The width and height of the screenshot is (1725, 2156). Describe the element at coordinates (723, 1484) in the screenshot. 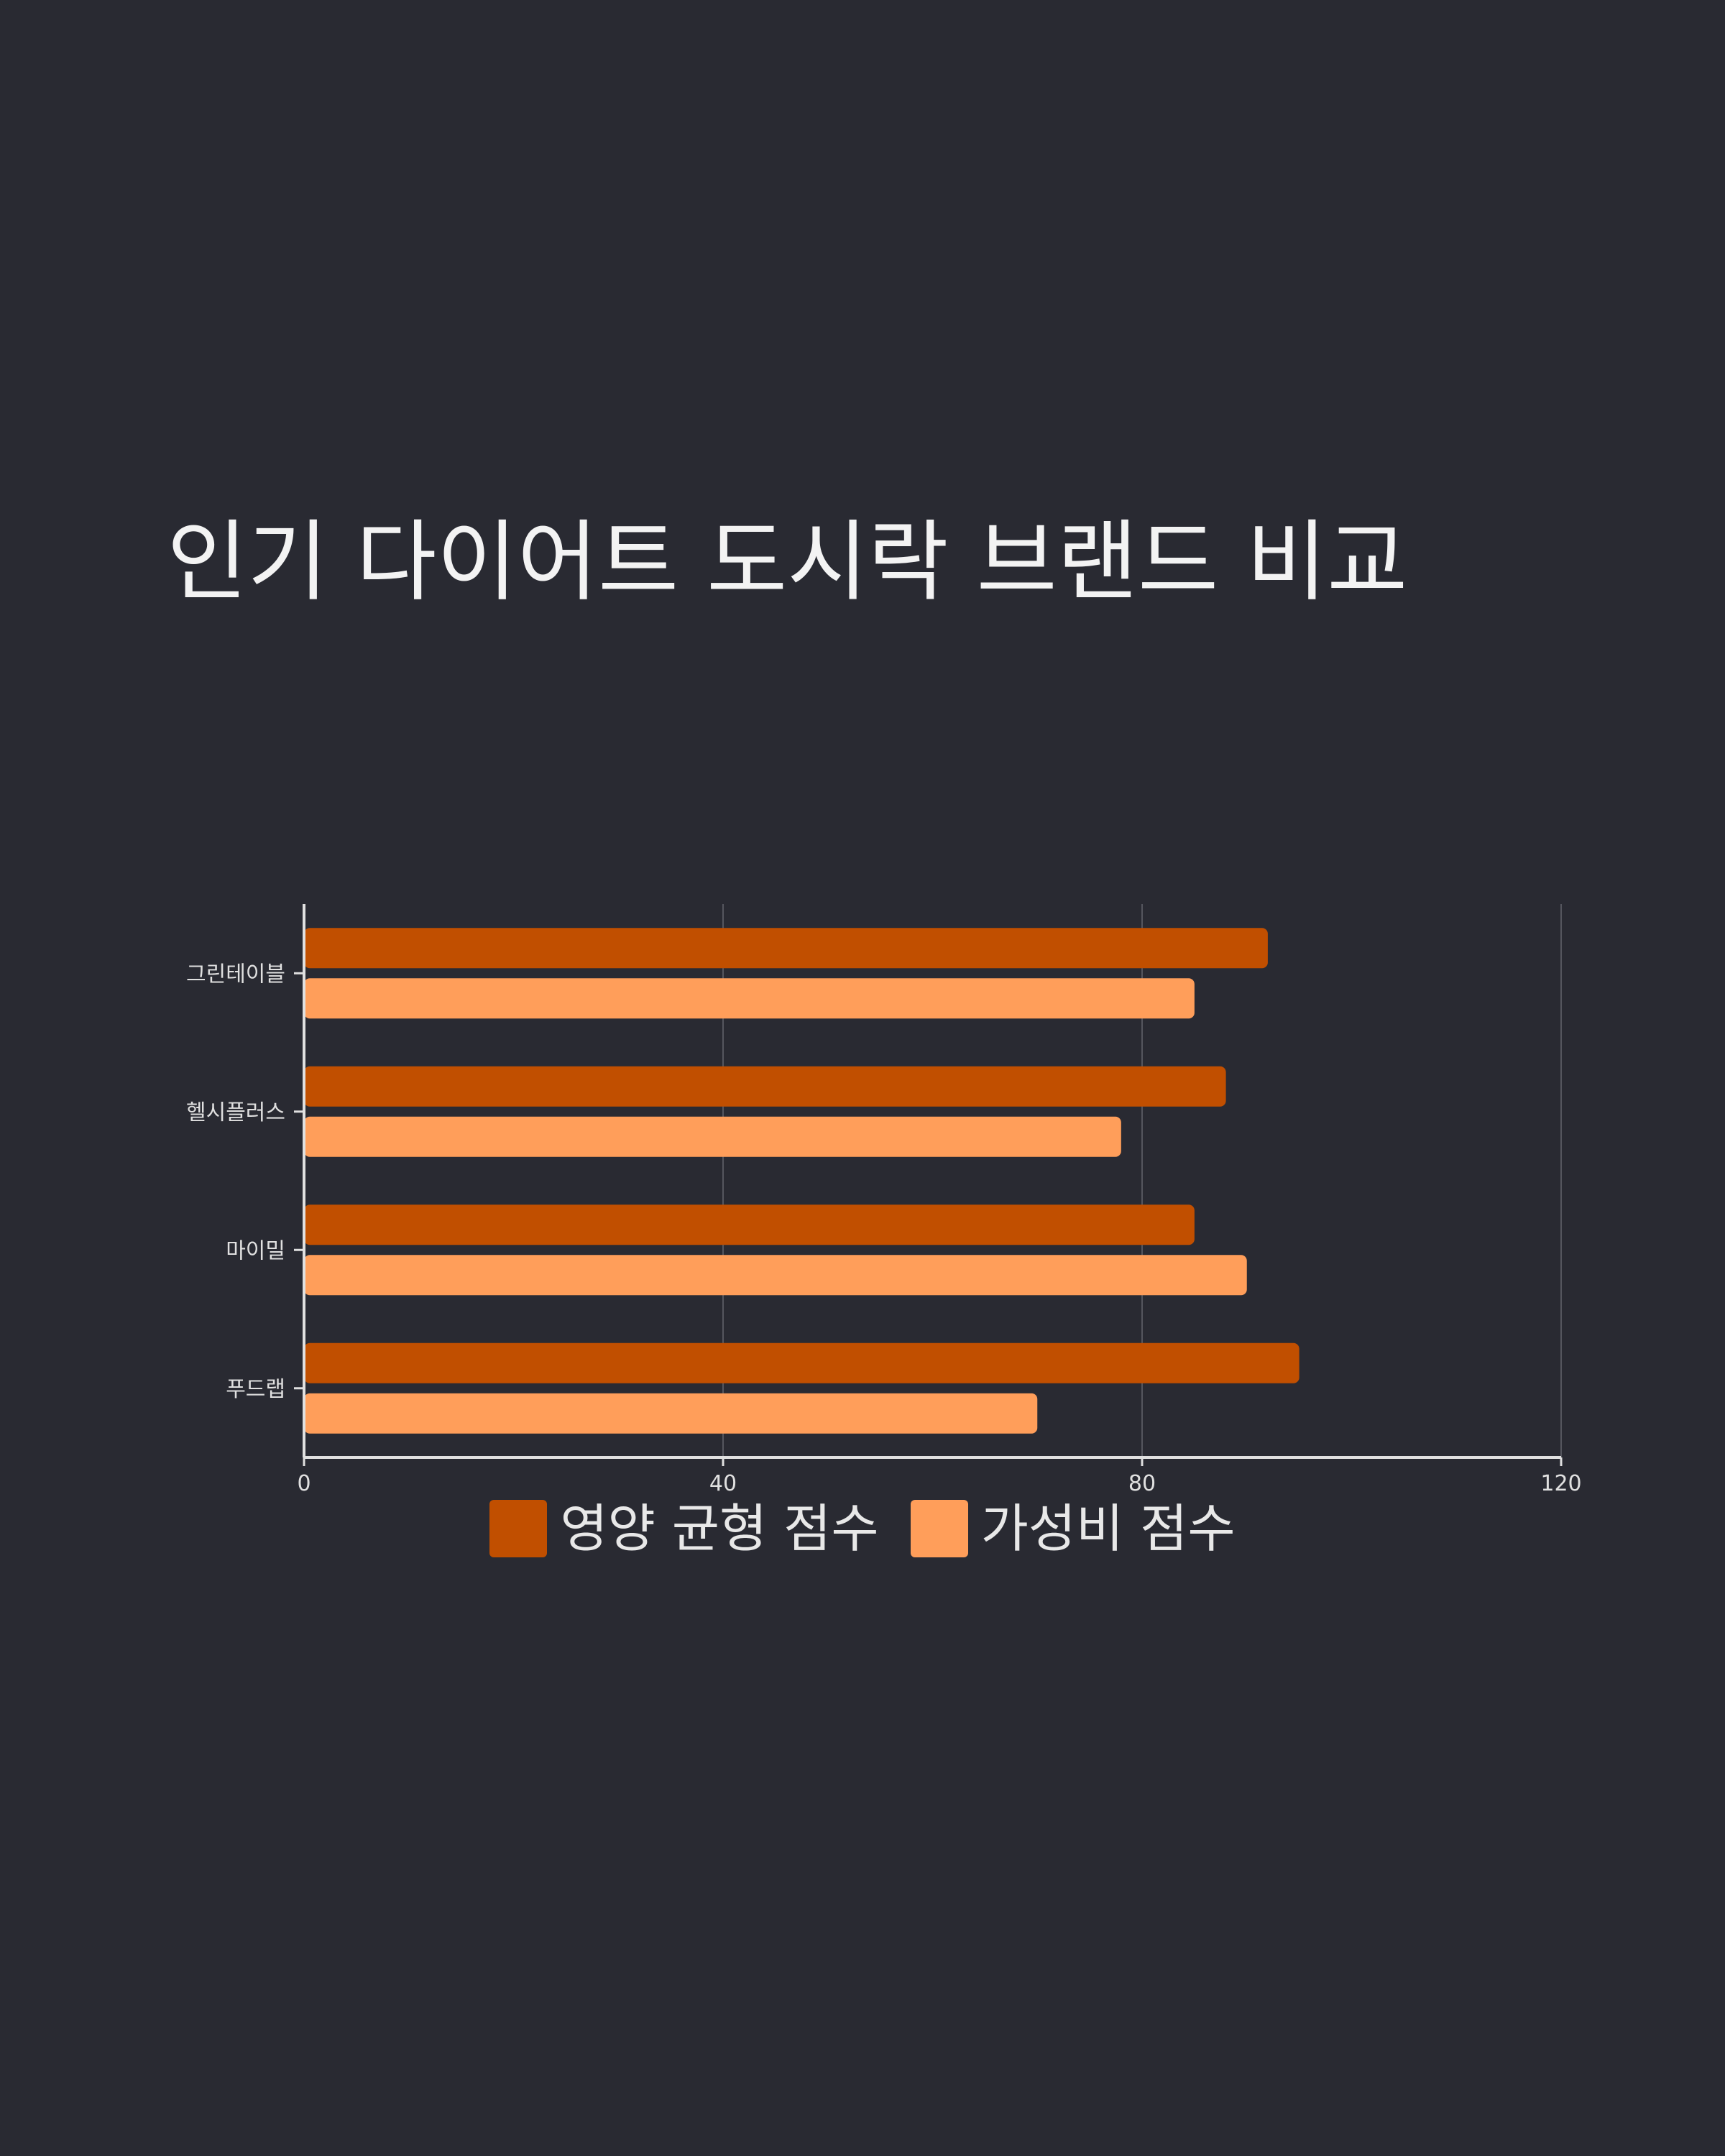

I see `x-tick-label: 40` at that location.